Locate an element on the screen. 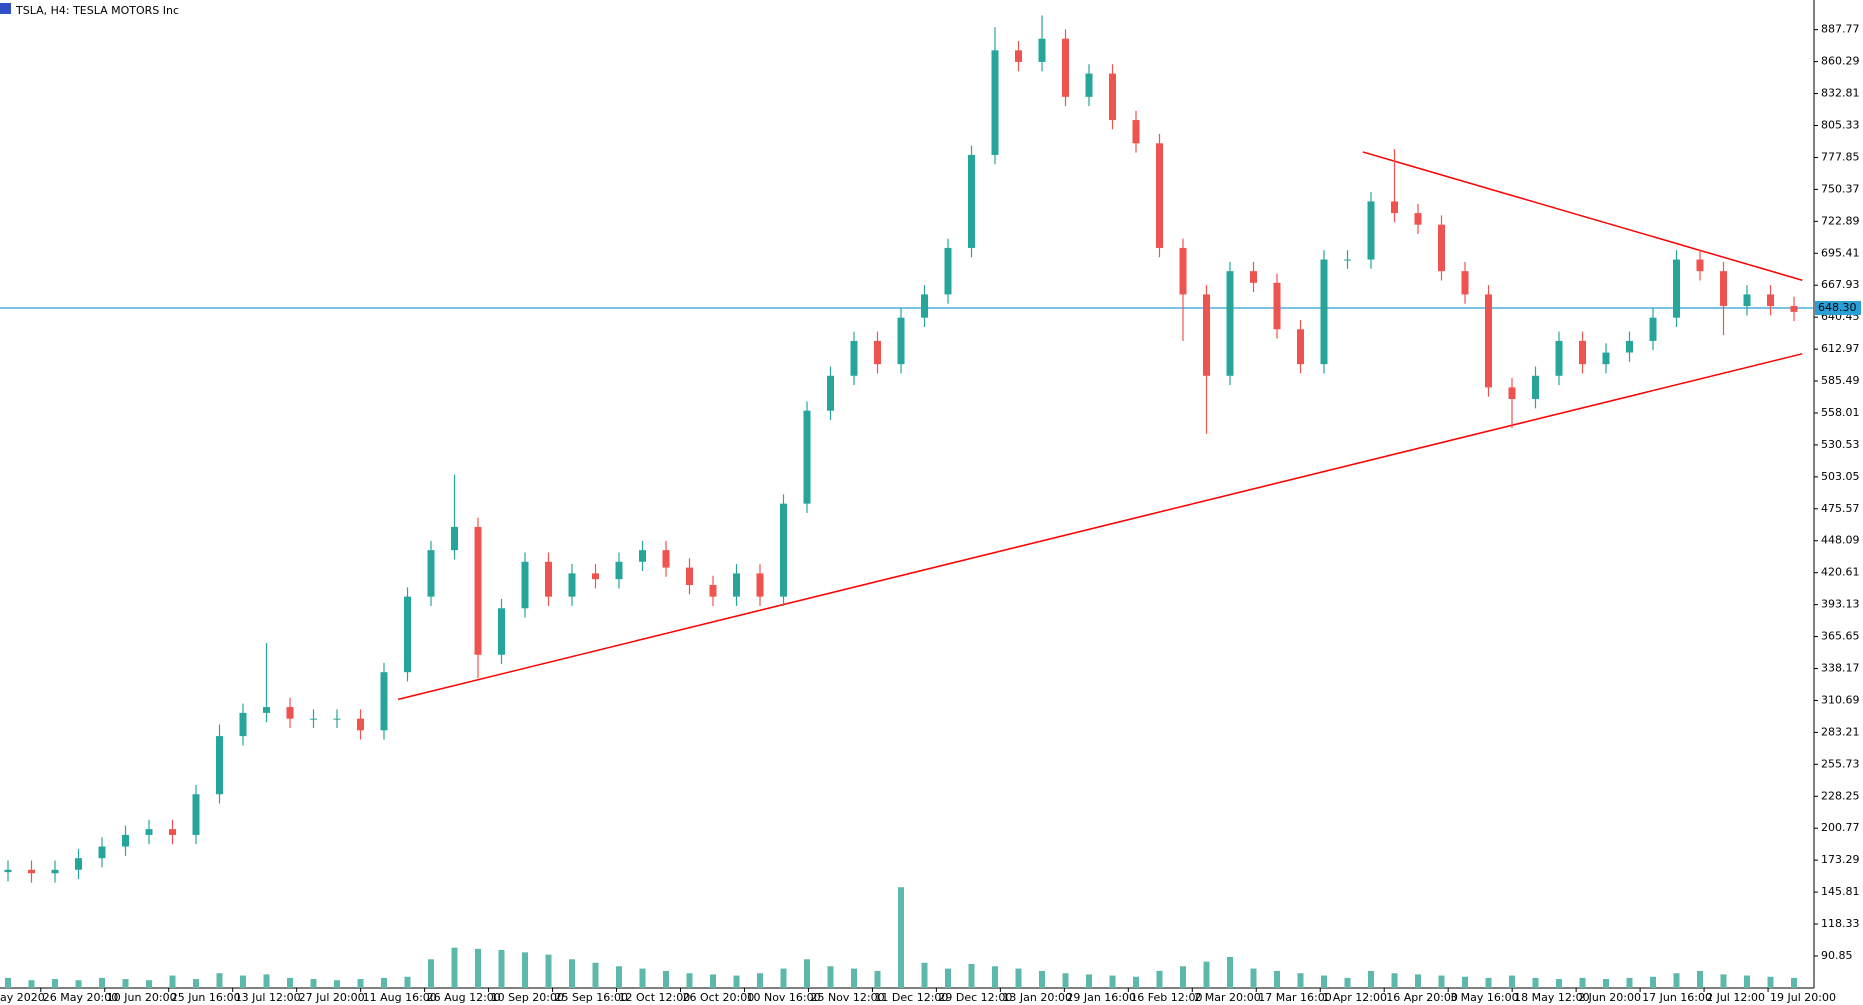  y-tick-label: 722.89 is located at coordinates (1840, 220).